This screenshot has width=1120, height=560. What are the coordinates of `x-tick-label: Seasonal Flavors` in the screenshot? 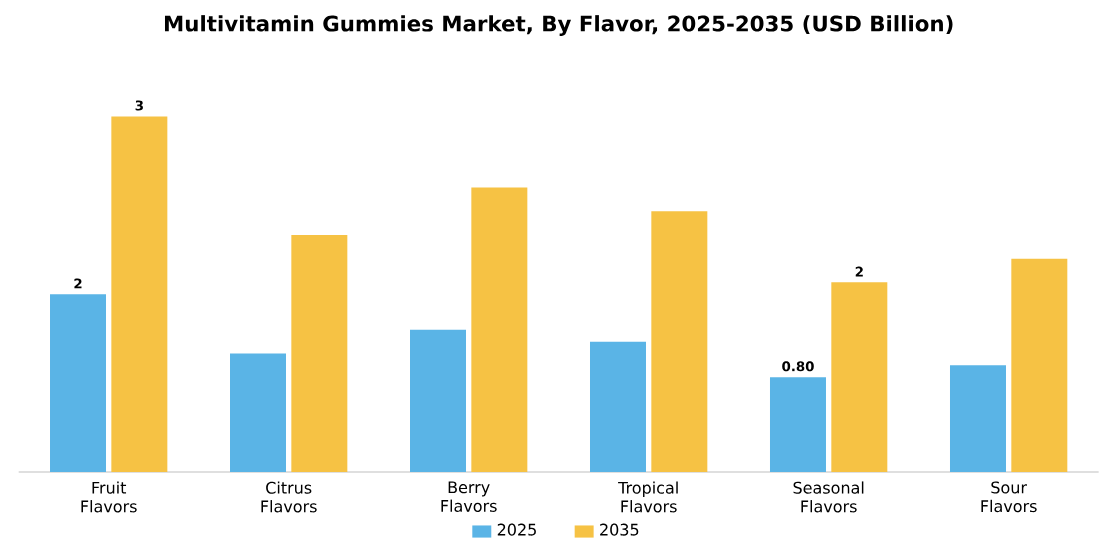 It's located at (828, 497).